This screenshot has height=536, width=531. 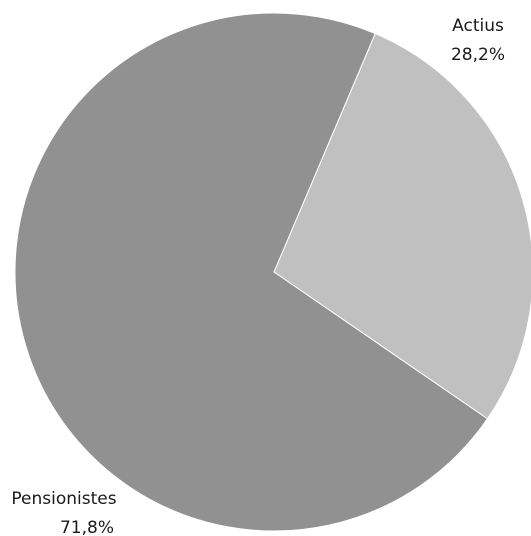 I want to click on slice-label-pensionistes-name: Pensionistes, so click(x=63, y=499).